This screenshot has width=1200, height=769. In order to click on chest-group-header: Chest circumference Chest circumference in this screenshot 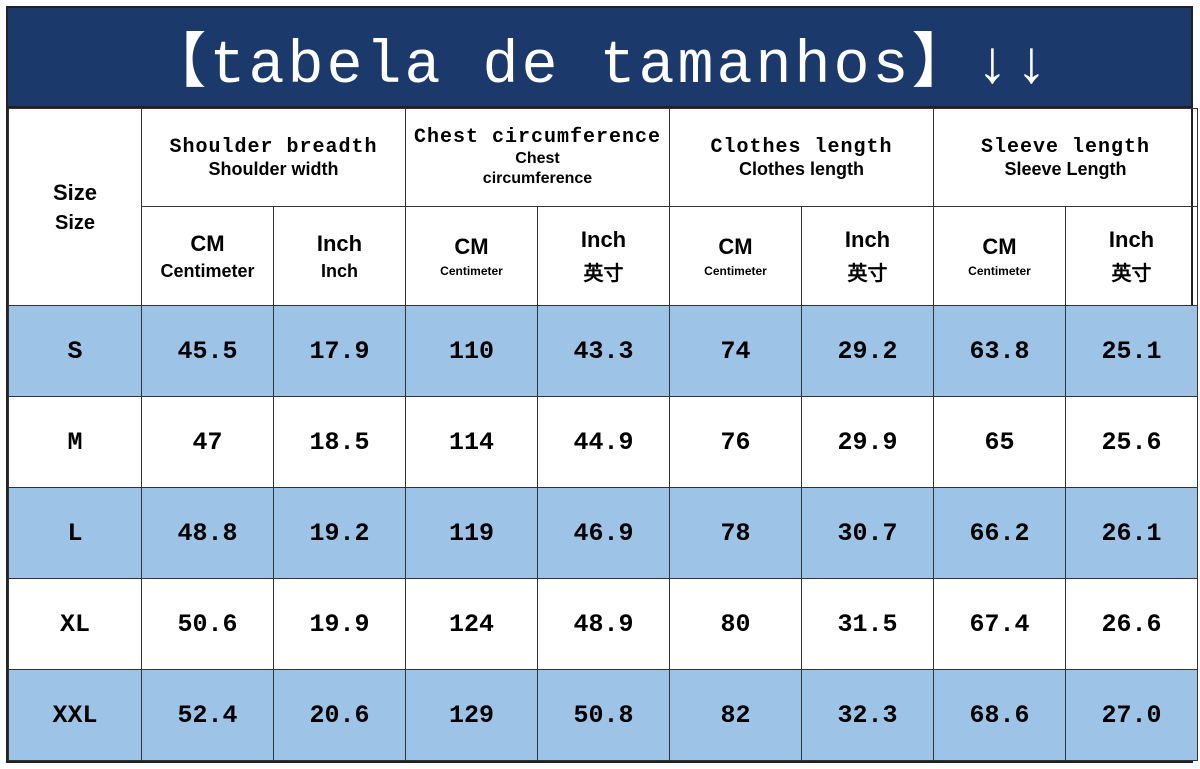, I will do `click(537, 157)`.